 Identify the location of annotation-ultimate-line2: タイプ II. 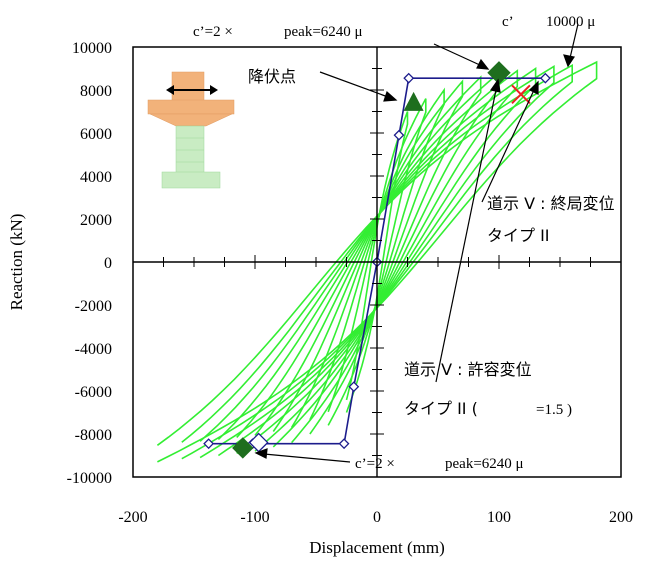
(518, 235).